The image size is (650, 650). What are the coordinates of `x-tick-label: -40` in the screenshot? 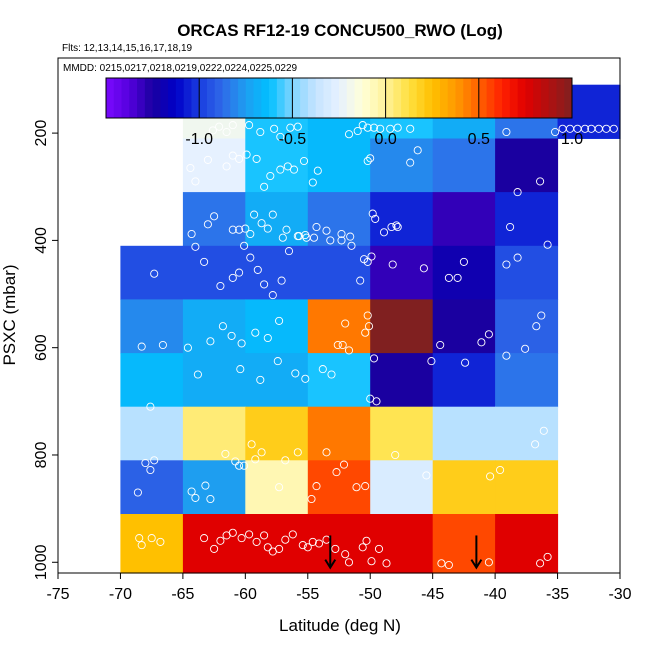 It's located at (495, 594).